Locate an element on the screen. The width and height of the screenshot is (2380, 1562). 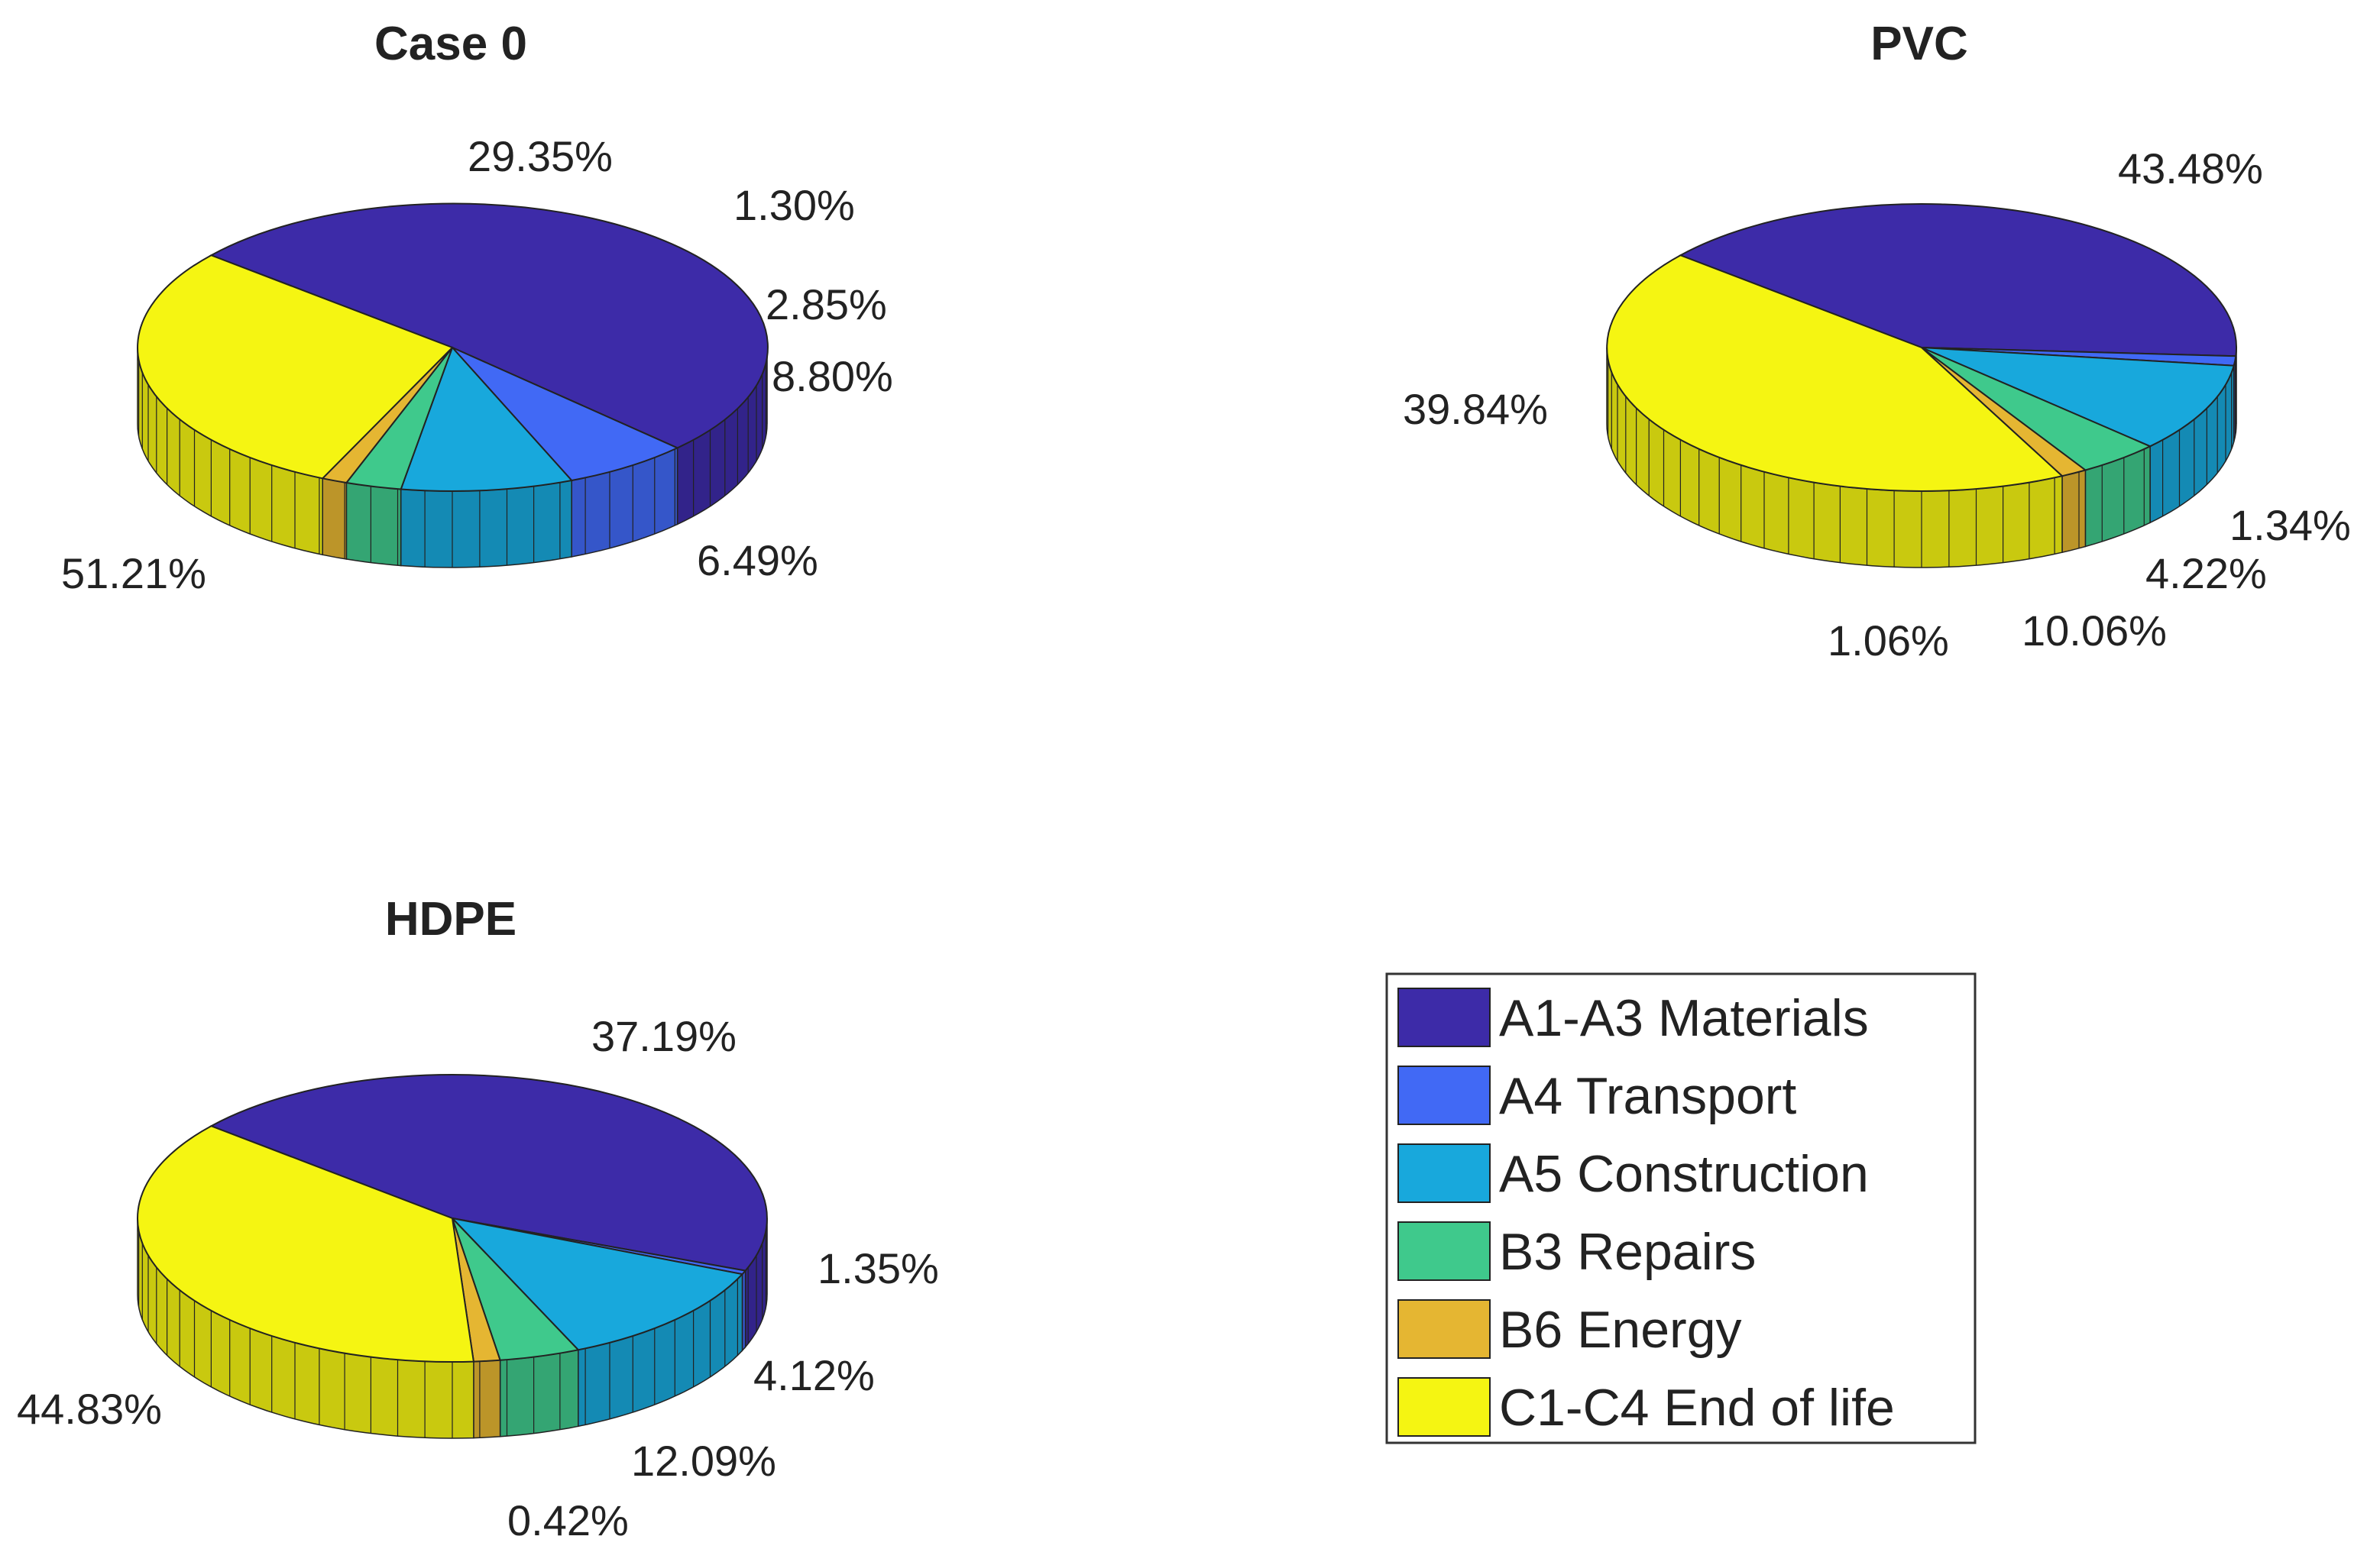
slice-label-energy: 1.30% is located at coordinates (794, 205).